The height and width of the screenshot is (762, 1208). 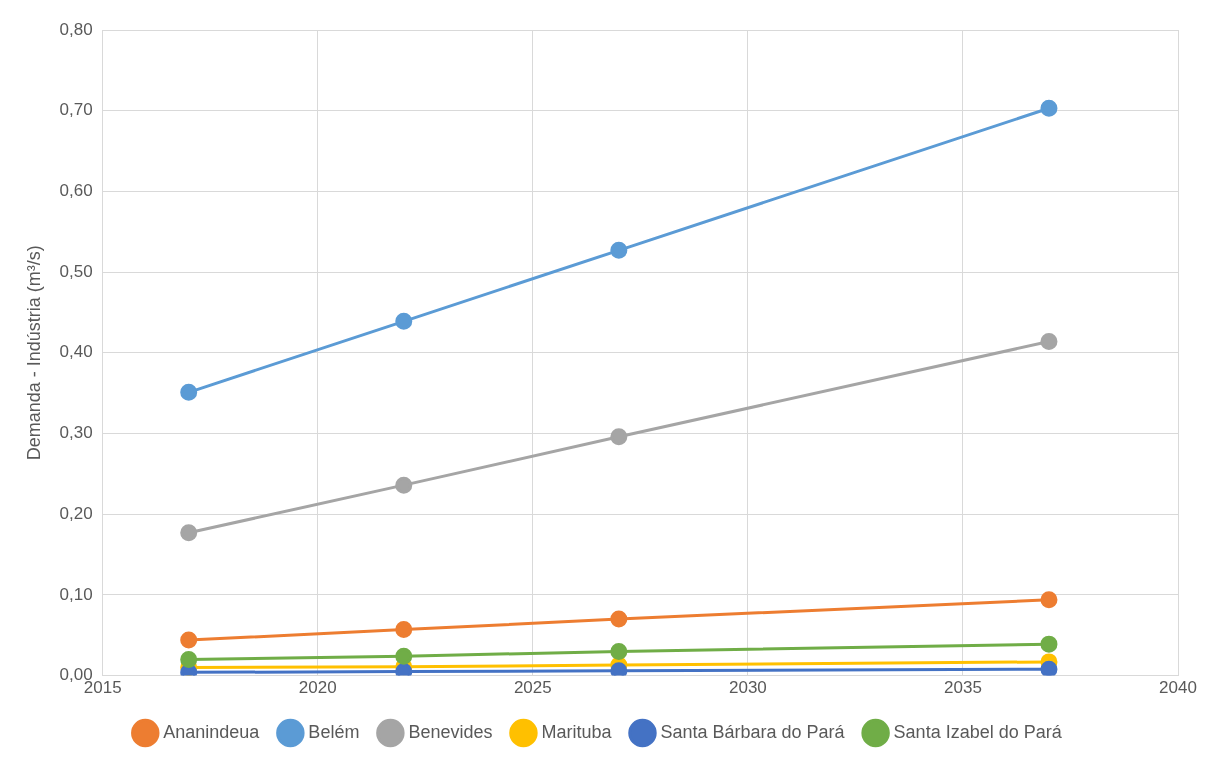 I want to click on y-tick-label: 0,30, so click(x=76, y=433).